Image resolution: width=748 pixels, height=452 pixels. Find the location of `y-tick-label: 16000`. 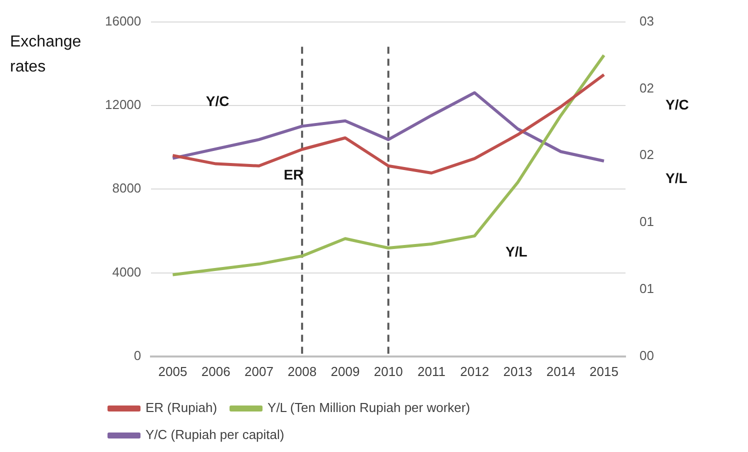

y-tick-label: 16000 is located at coordinates (123, 20).